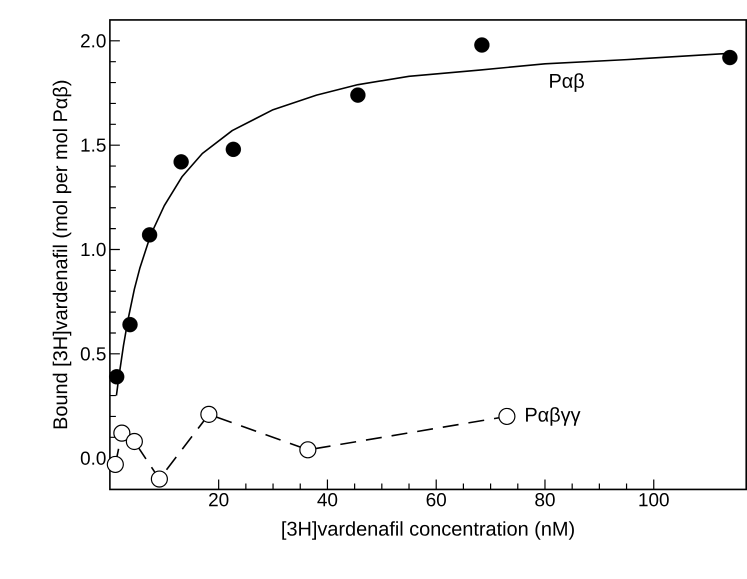  Describe the element at coordinates (62, 254) in the screenshot. I see `y-axis-title: Bound [3H]vardenafil (mol per mol Pαβ)` at that location.